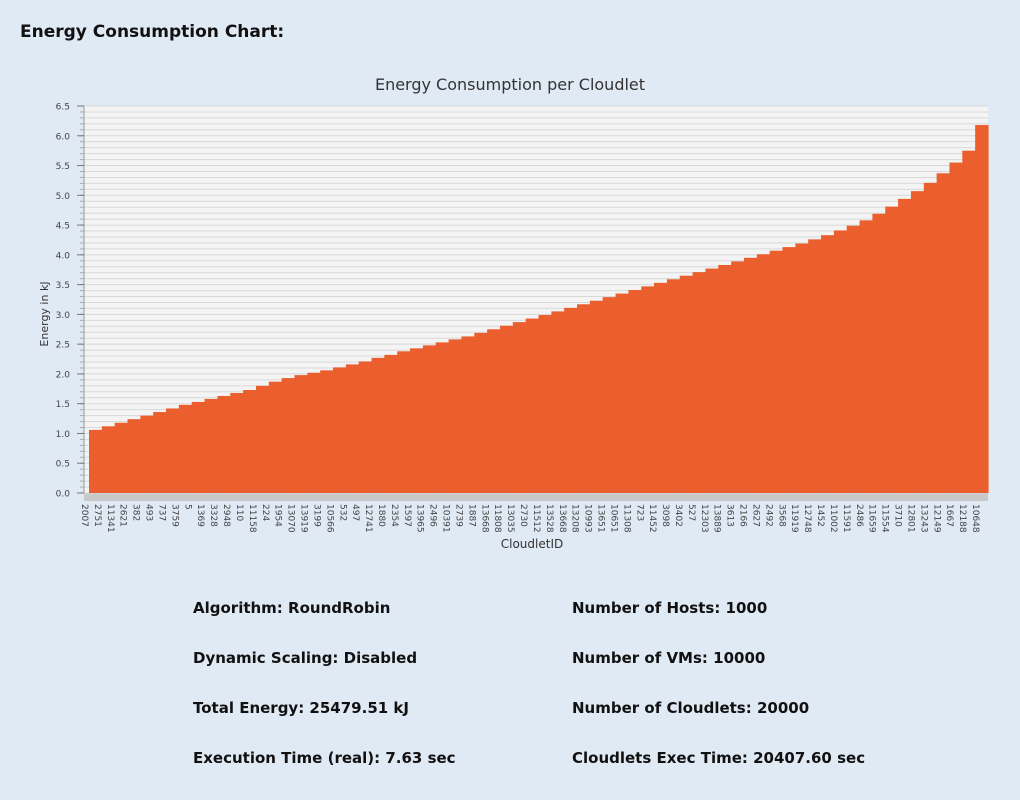  Describe the element at coordinates (458, 515) in the screenshot. I see `x-tick-label: 2739` at that location.